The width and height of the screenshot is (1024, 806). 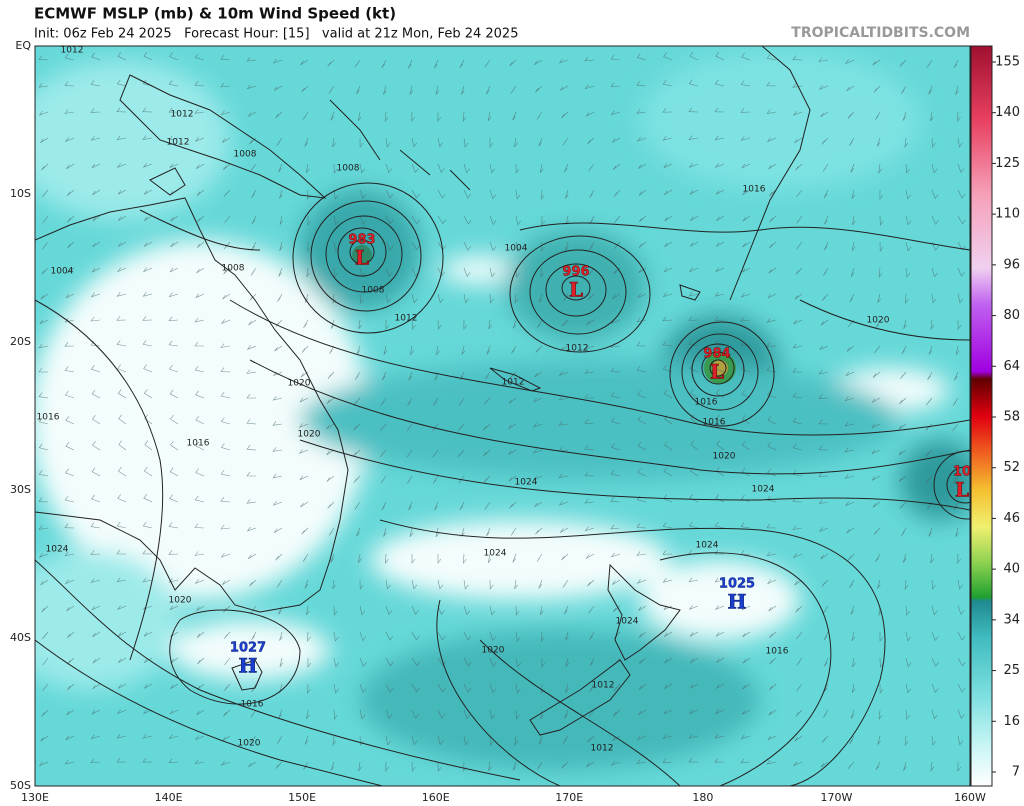 What do you see at coordinates (575, 272) in the screenshot?
I see `pressure-value: 996` at bounding box center [575, 272].